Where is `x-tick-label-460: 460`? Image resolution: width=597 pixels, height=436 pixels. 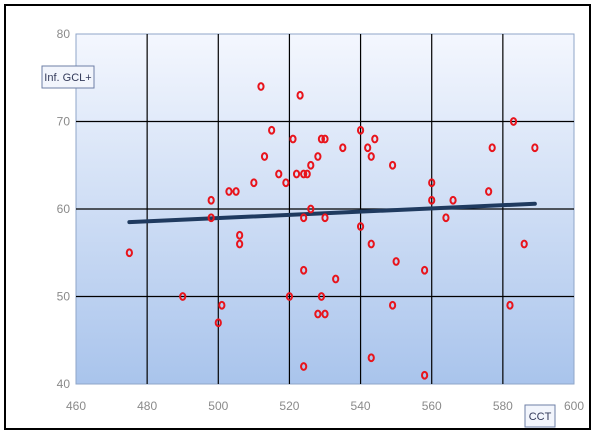
x-tick-label-460: 460 is located at coordinates (76, 406).